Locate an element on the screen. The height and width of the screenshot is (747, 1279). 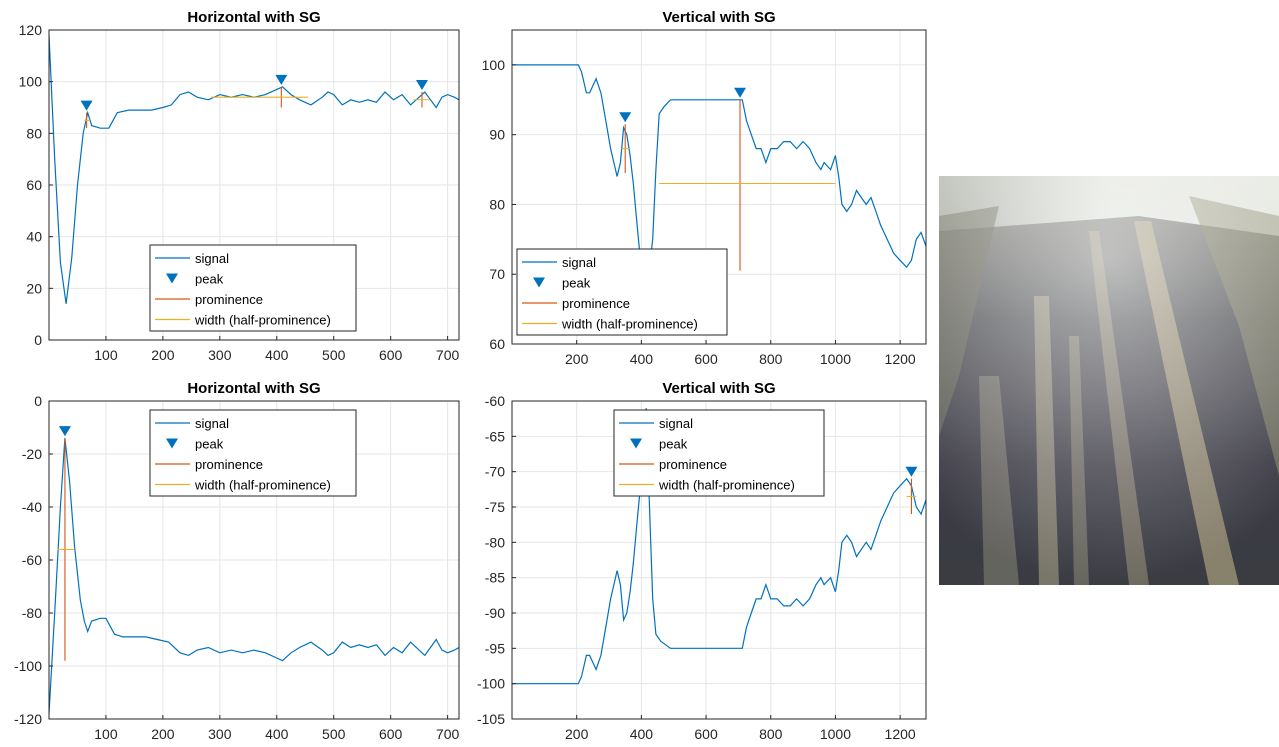
y-tick-label: -75 is located at coordinates (495, 507).